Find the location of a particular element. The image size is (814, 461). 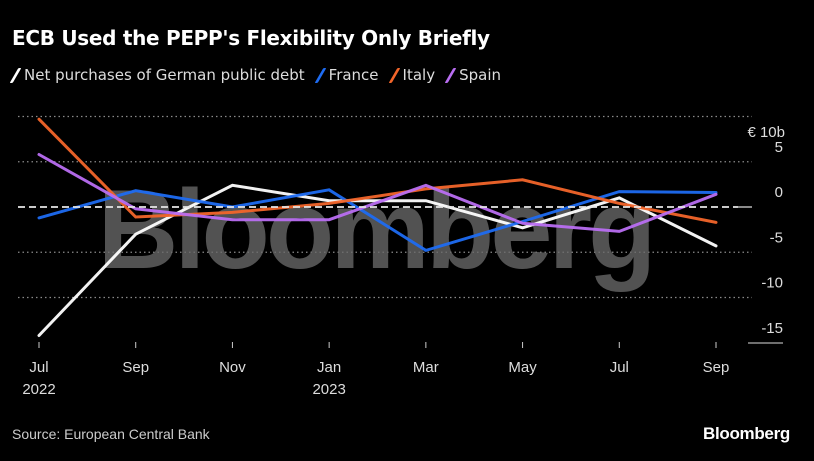

y-unit-label: € 10b is located at coordinates (766, 132).